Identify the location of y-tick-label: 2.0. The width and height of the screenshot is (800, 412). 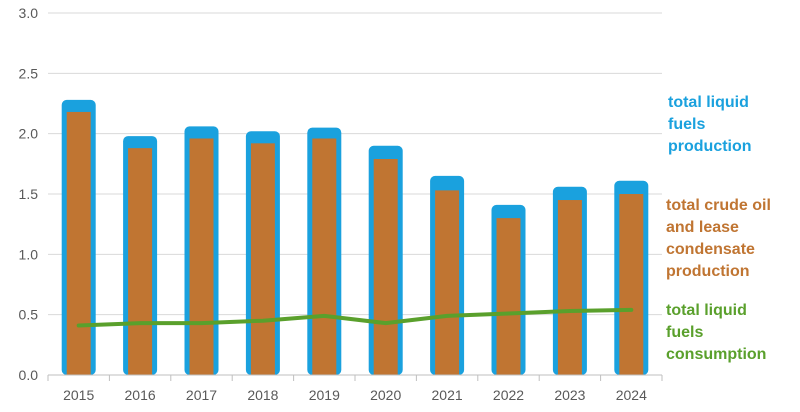
(29, 134).